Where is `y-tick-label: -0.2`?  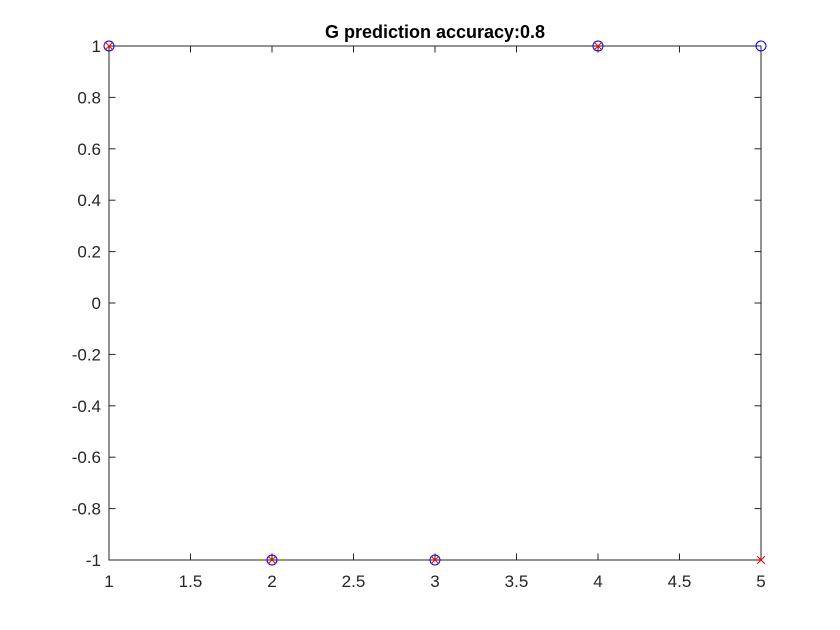 y-tick-label: -0.2 is located at coordinates (86, 354).